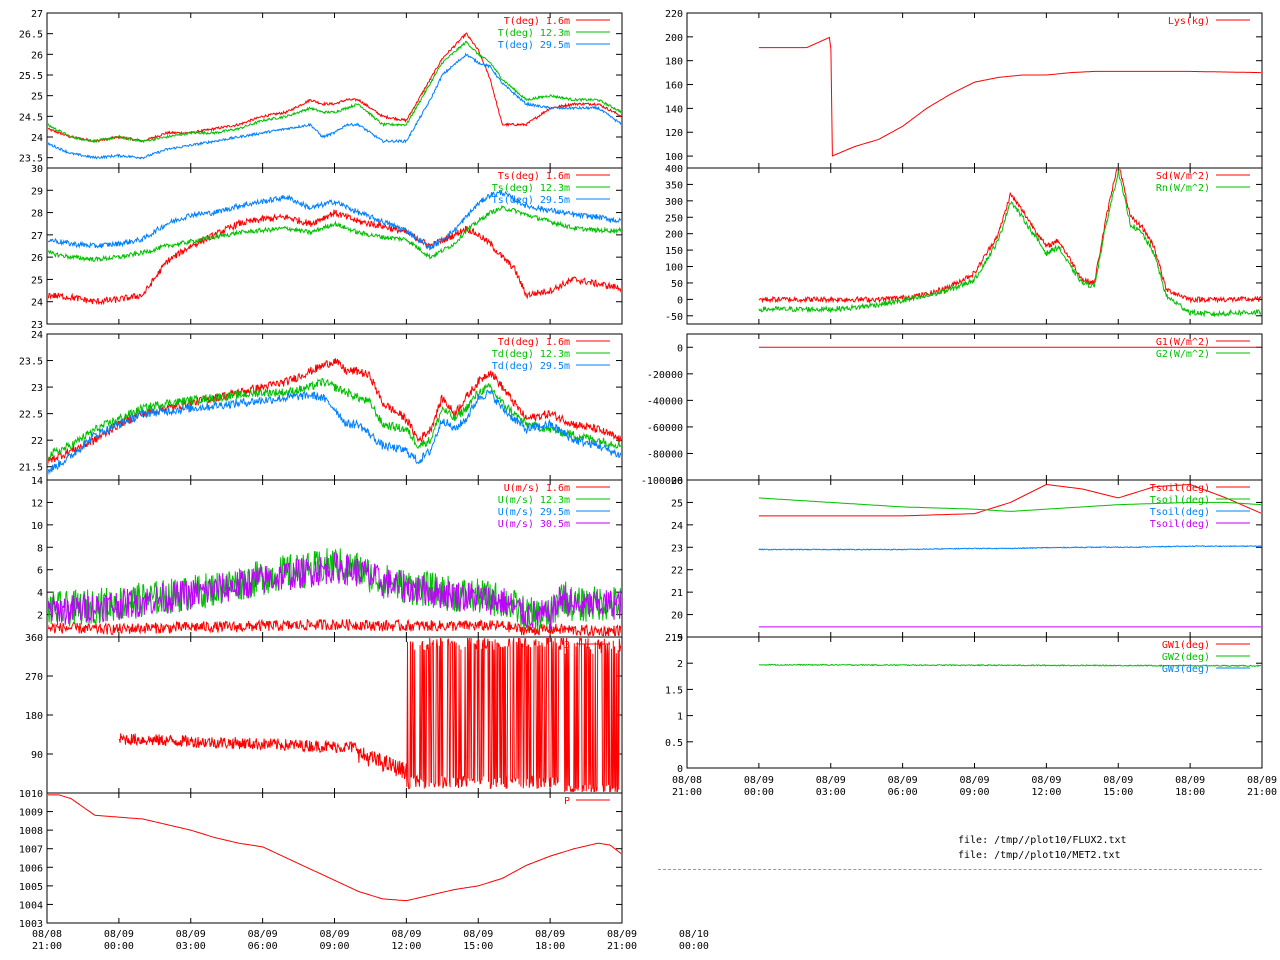  What do you see at coordinates (531, 188) in the screenshot?
I see `legend-label: Ts(deg) 12.3m` at bounding box center [531, 188].